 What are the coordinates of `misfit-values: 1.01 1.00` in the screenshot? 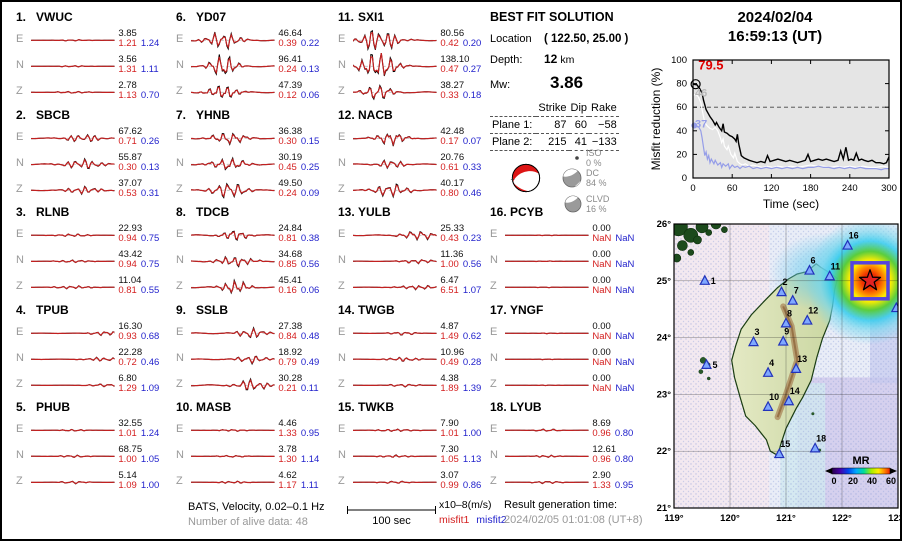 It's located at (465, 434).